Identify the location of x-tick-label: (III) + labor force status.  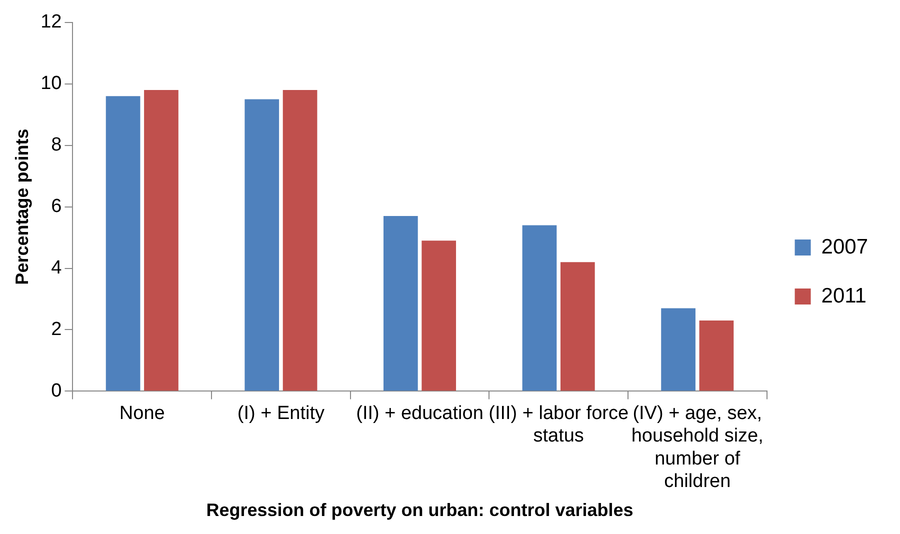
(558, 424).